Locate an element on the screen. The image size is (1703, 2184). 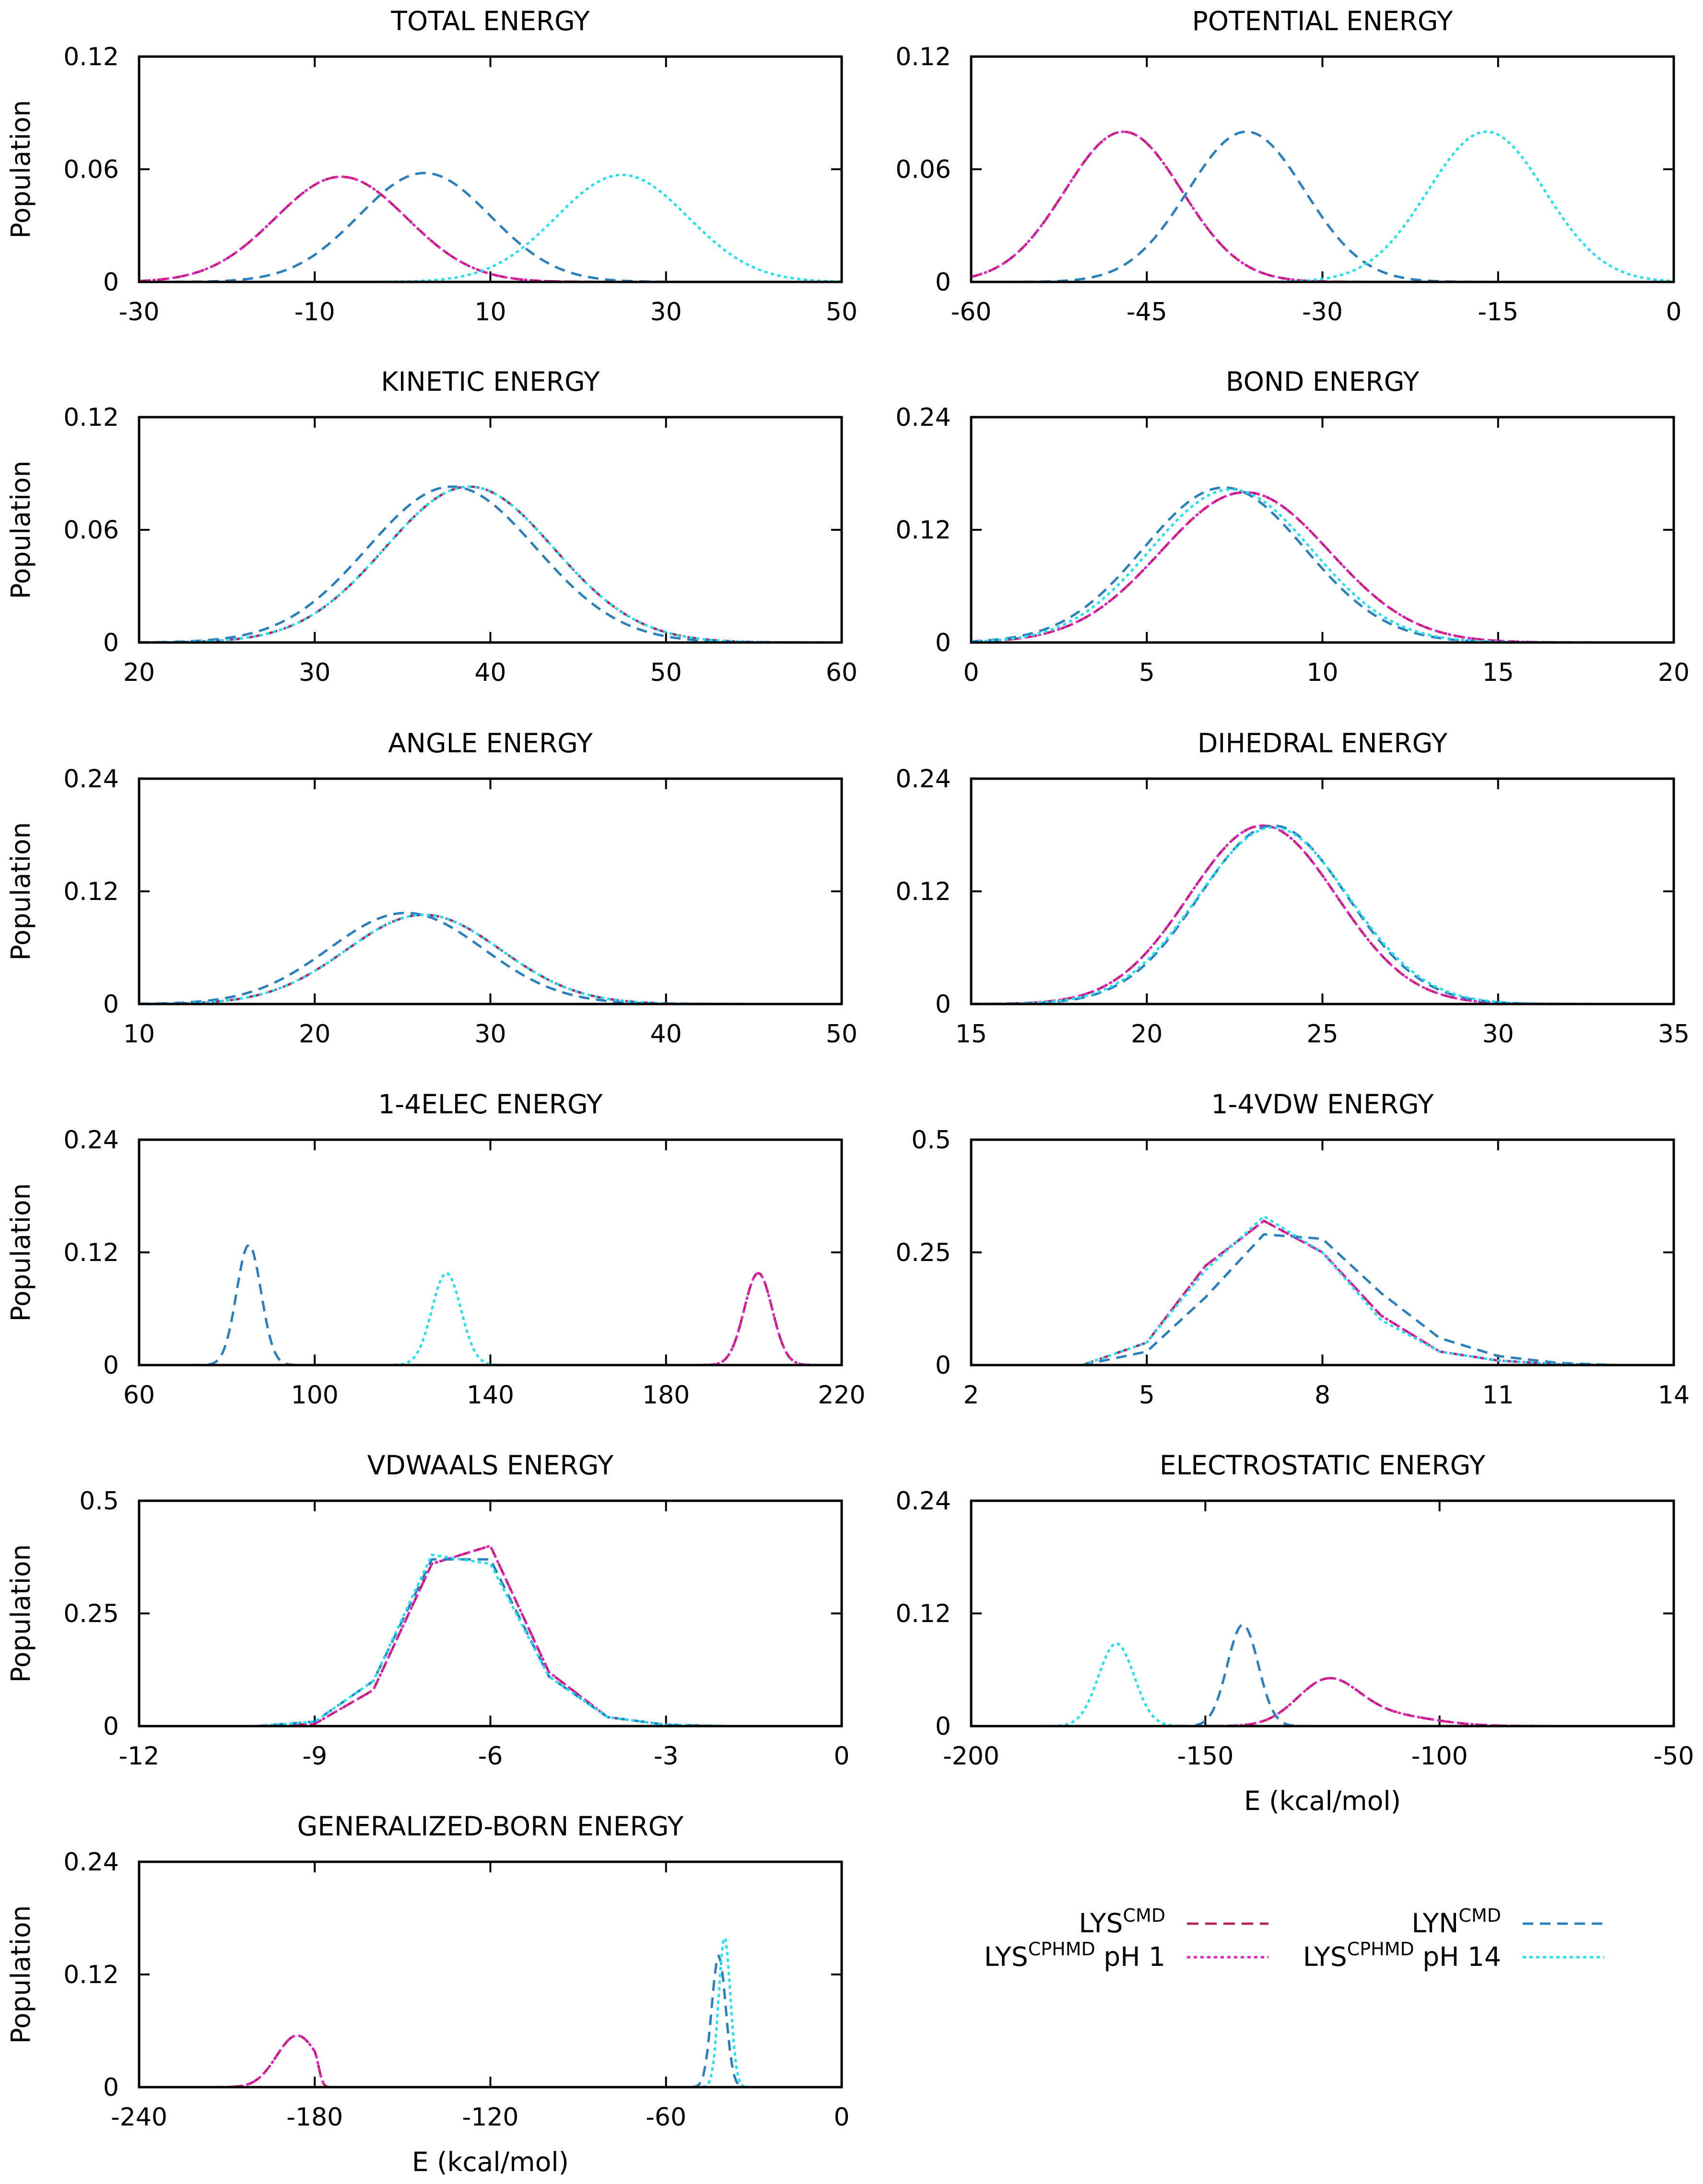
chart-panel-bond-energy: BOND ENERGY 0 5 10 15 20 0 0.12 0.24 is located at coordinates (1292, 526).